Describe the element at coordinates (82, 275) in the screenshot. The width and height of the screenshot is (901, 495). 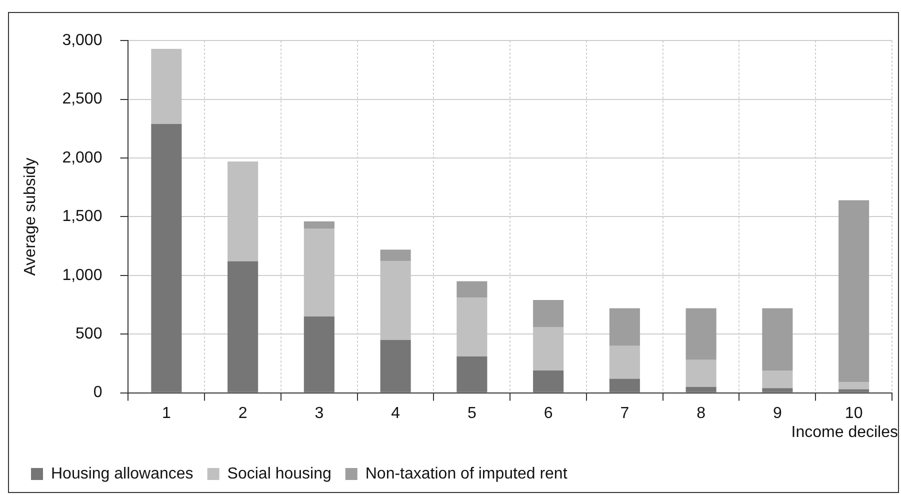
I see `y-tick-label: 1,000` at that location.